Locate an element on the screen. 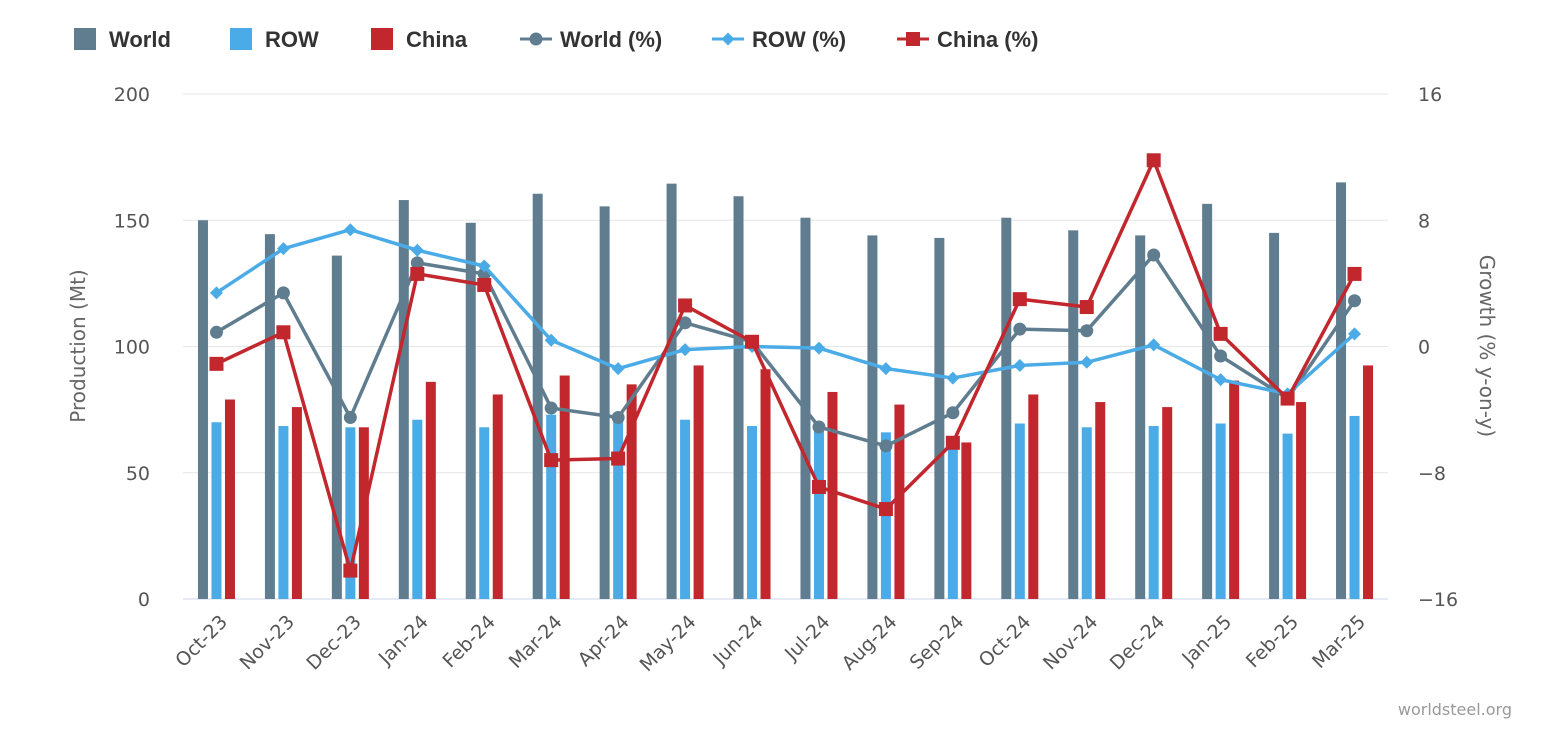 Image resolution: width=1552 pixels, height=744 pixels. legend-item-world: World is located at coordinates (122, 39).